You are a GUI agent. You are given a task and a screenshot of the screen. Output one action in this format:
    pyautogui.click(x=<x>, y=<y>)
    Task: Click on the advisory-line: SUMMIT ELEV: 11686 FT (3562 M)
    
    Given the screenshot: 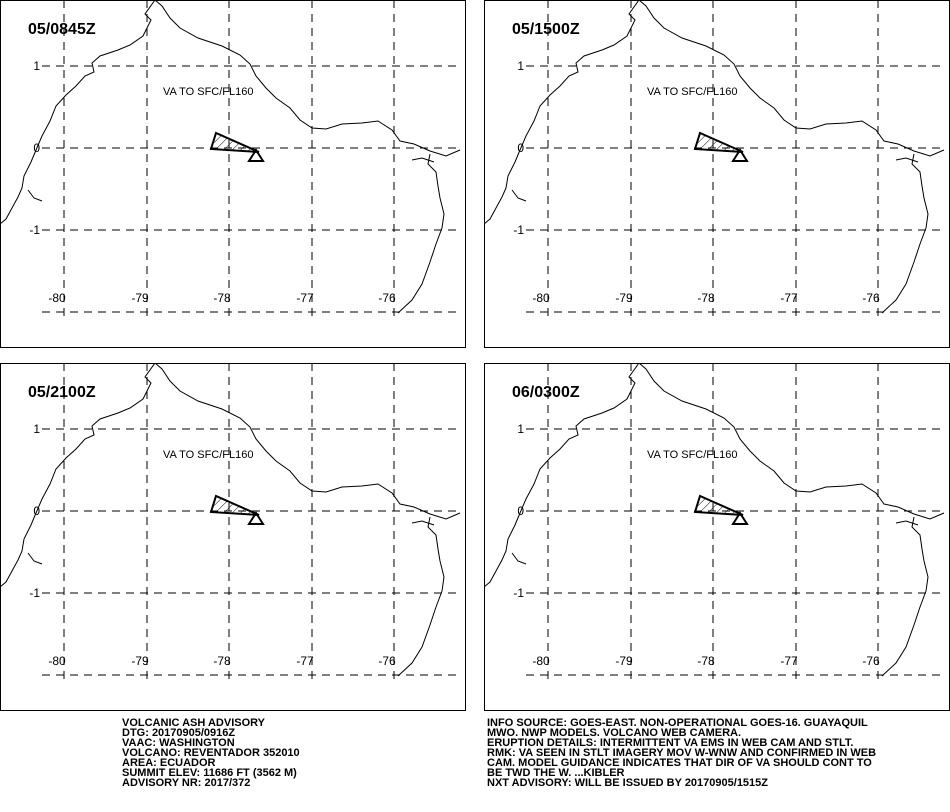 What is the action you would take?
    pyautogui.click(x=209, y=773)
    